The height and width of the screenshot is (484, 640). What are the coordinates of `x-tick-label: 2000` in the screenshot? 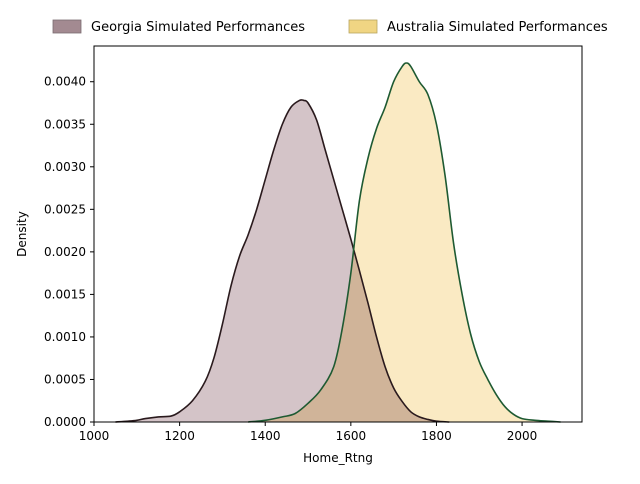 It's located at (522, 436).